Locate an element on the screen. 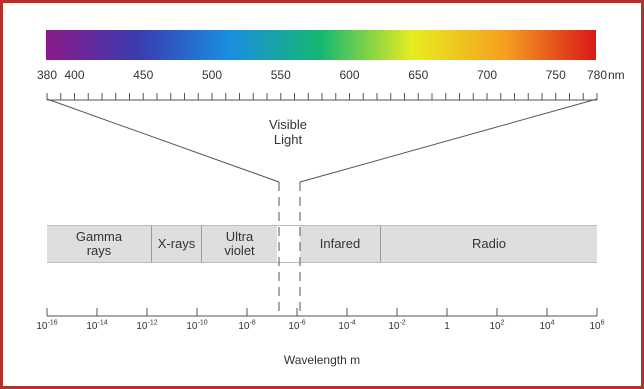  band-label-line: rays is located at coordinates (99, 250).